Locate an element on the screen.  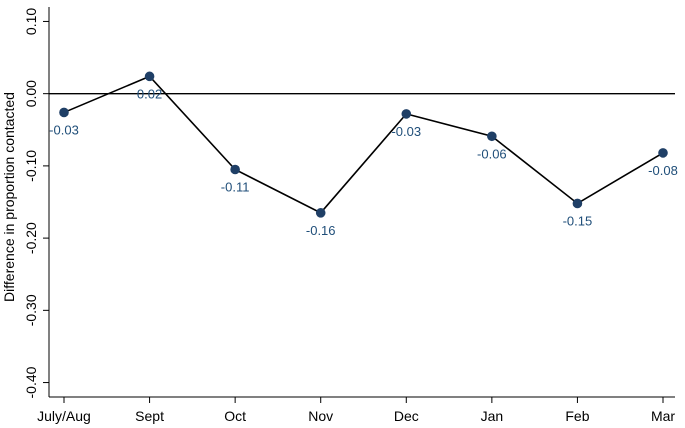
y-tick-label: 0.10 is located at coordinates (31, 21).